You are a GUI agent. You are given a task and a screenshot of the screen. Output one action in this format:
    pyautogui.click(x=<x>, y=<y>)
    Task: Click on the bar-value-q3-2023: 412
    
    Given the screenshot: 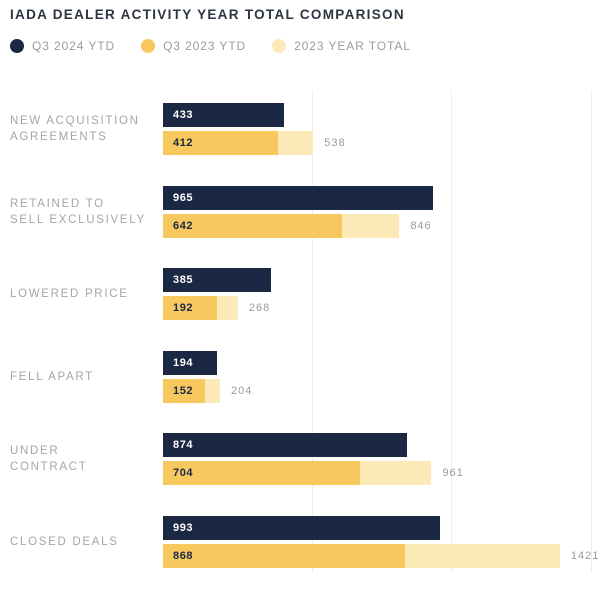 What is the action you would take?
    pyautogui.click(x=183, y=143)
    